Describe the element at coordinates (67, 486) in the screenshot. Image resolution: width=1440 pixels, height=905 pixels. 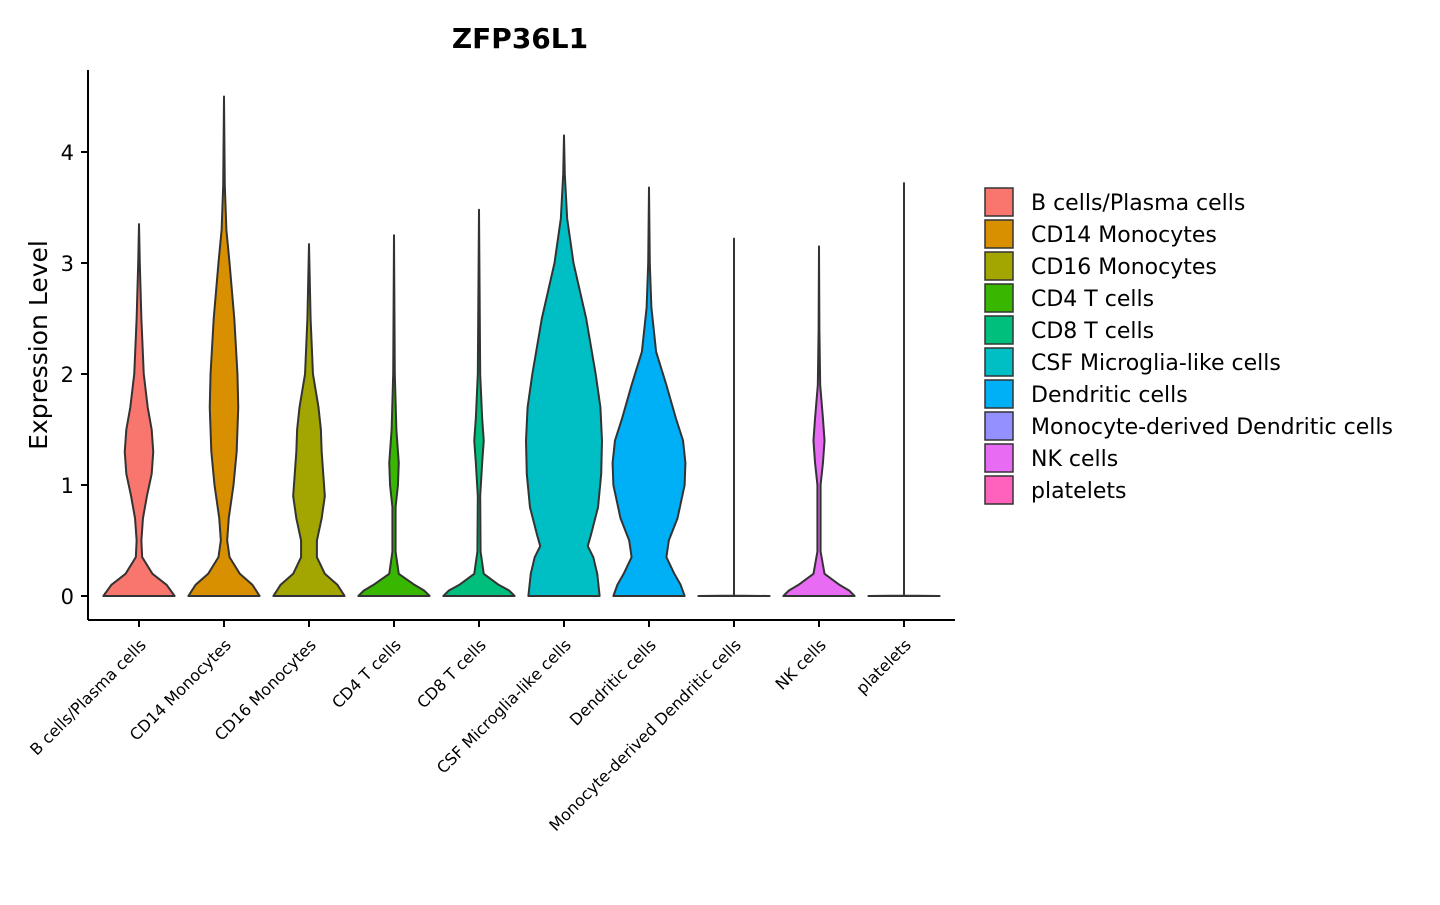
I see `y-tick-label: 1` at that location.